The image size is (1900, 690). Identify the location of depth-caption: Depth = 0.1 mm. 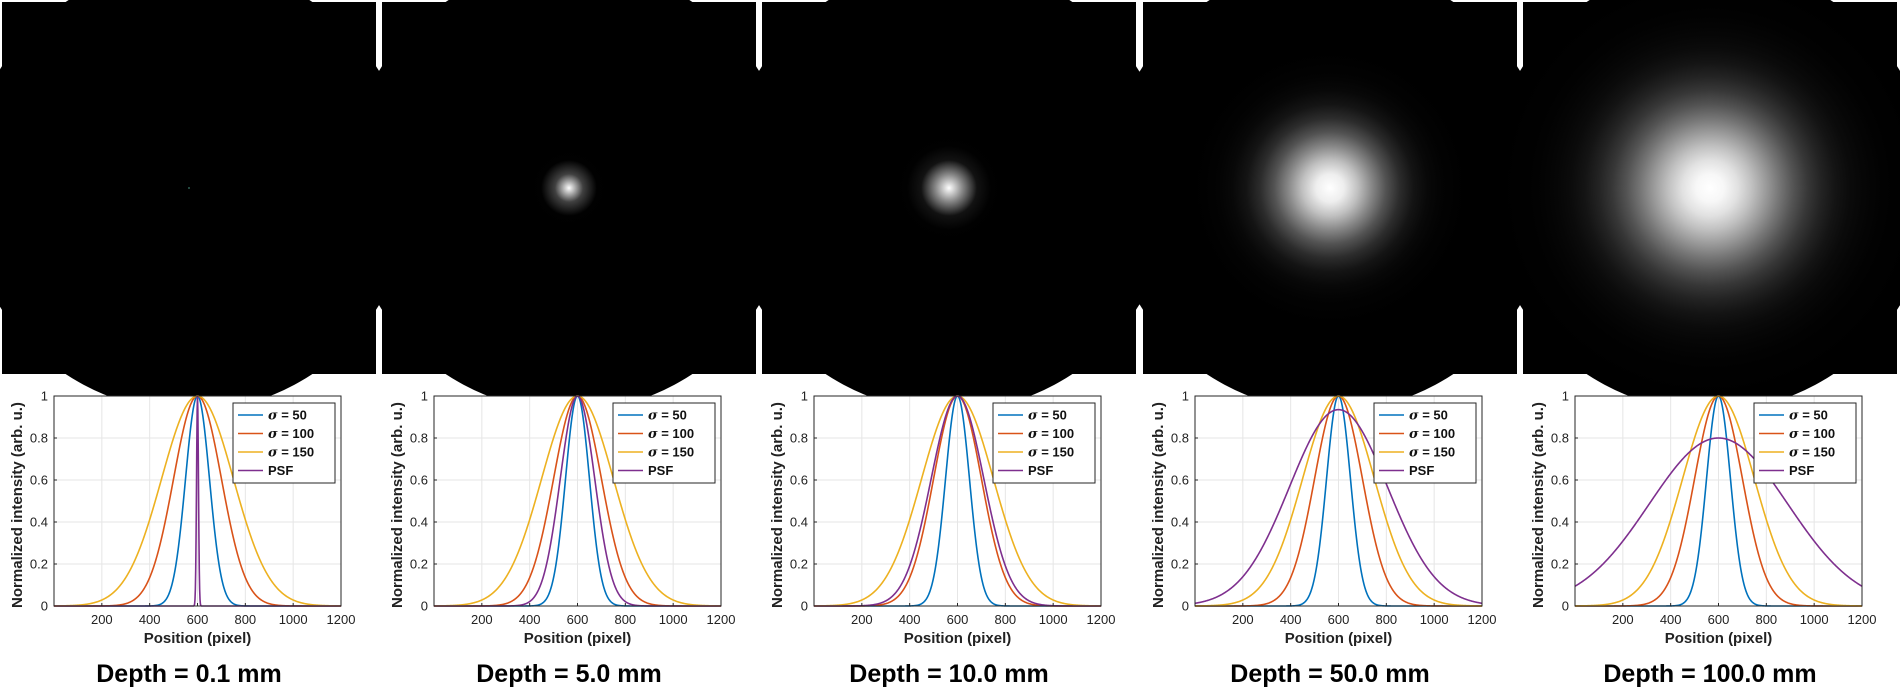
(188, 674).